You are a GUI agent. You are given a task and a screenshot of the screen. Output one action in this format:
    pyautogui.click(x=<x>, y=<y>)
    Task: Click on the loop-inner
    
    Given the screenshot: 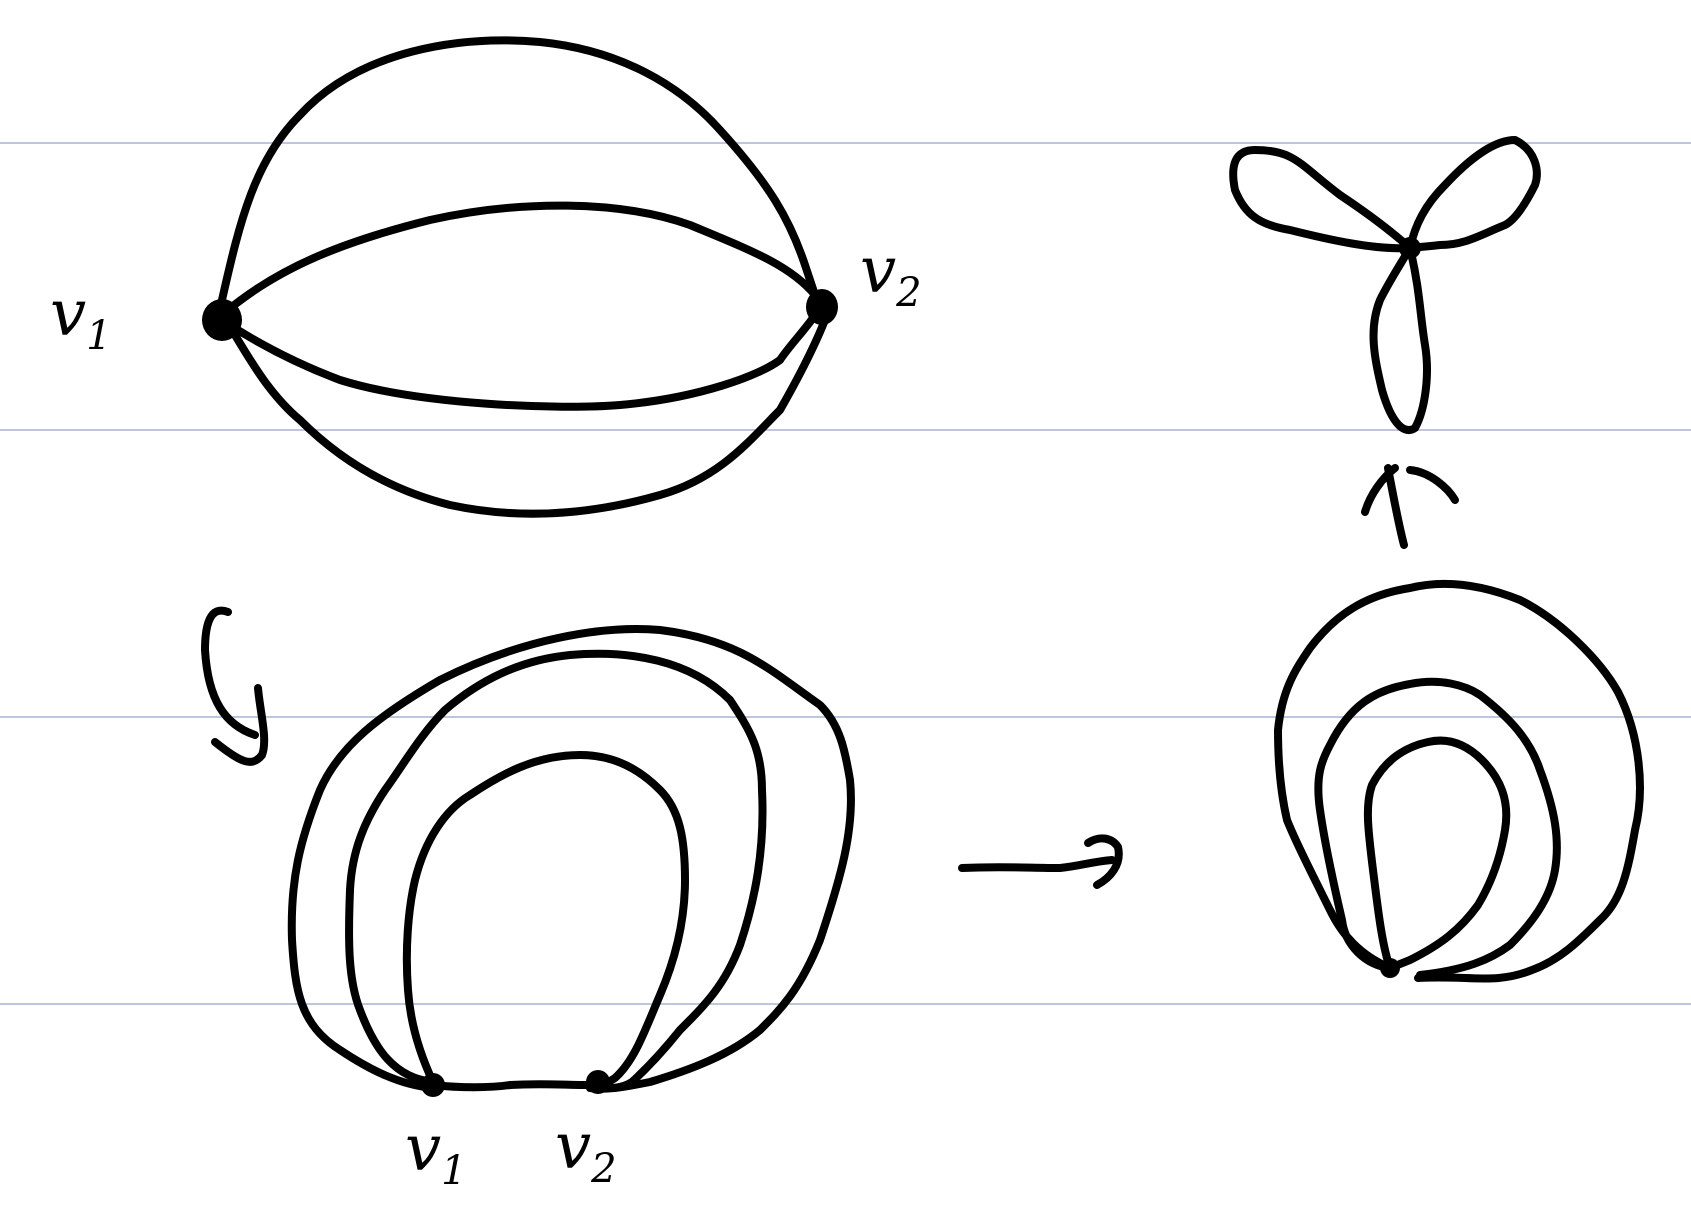 What is the action you would take?
    pyautogui.click(x=1437, y=854)
    